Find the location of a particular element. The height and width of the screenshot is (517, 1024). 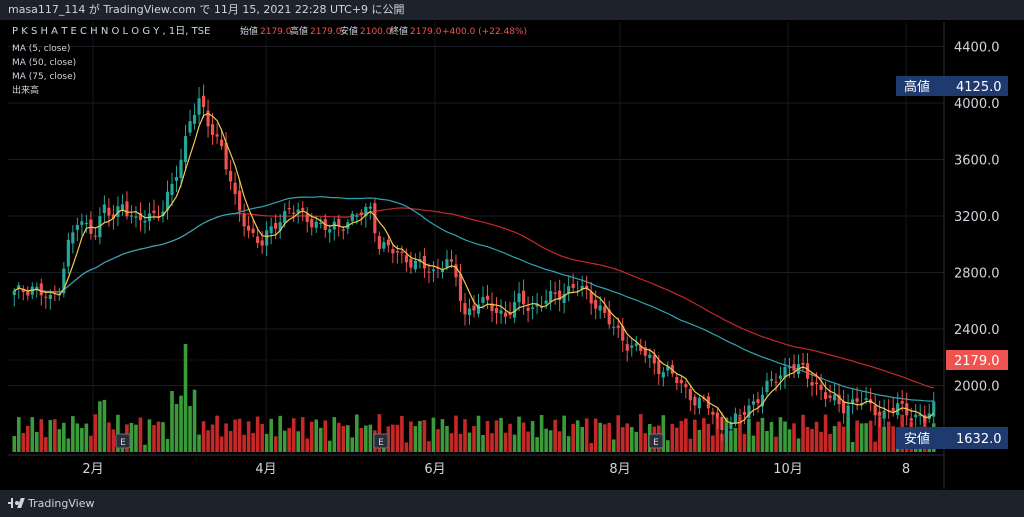

time-axis: 2月 4月 6月 8月 10月 8 is located at coordinates (476, 465).